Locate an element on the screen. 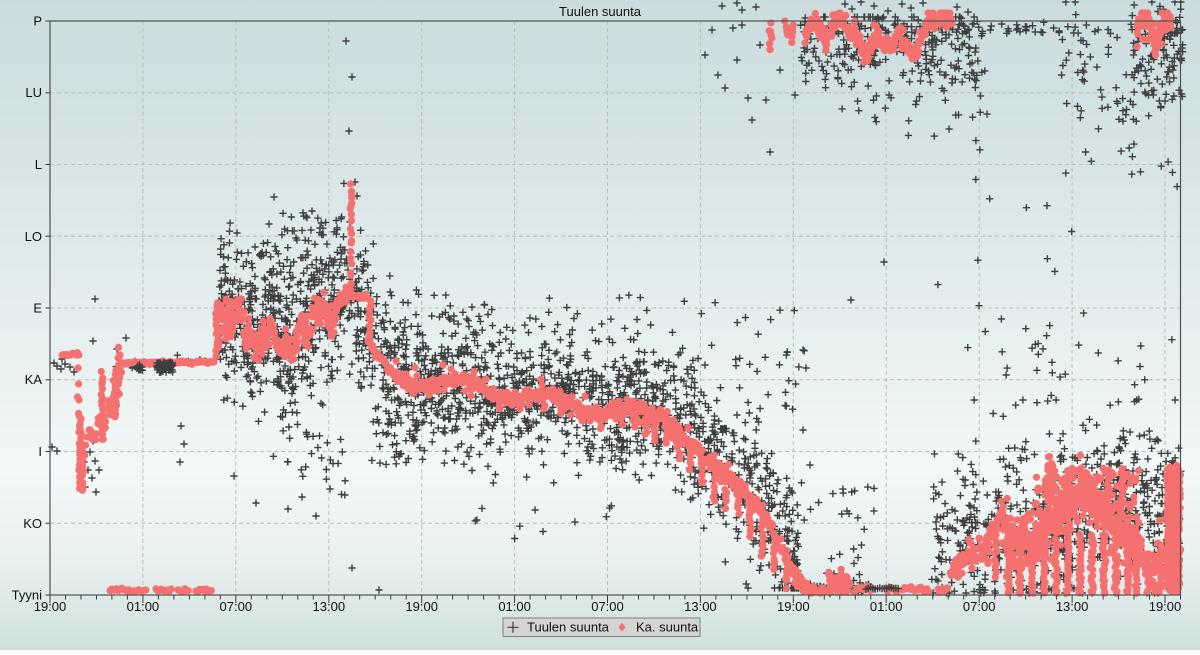  svg-text: L is located at coordinates (38, 164).